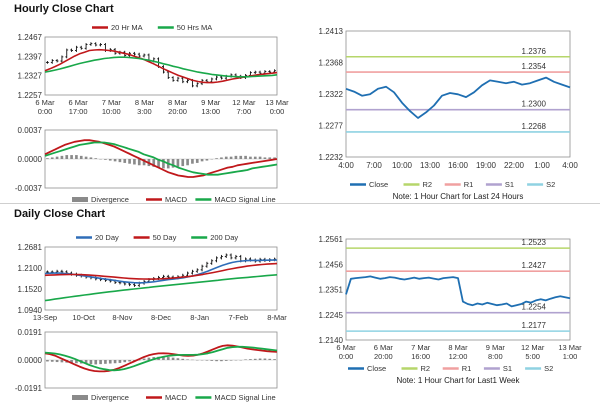 The image size is (600, 413). Describe the element at coordinates (244, 102) in the screenshot. I see `hourly-price-xtick-label: 12 Mar` at that location.